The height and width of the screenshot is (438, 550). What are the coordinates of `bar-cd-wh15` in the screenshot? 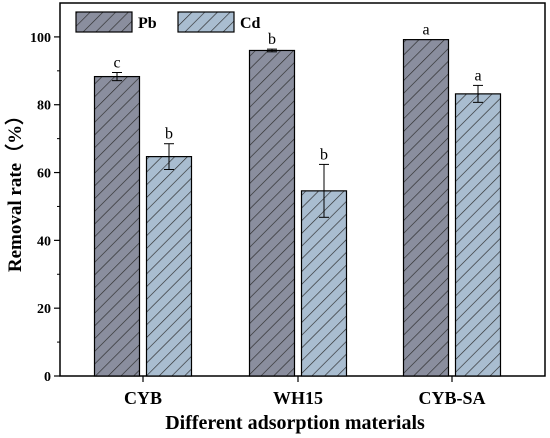 It's located at (324, 283).